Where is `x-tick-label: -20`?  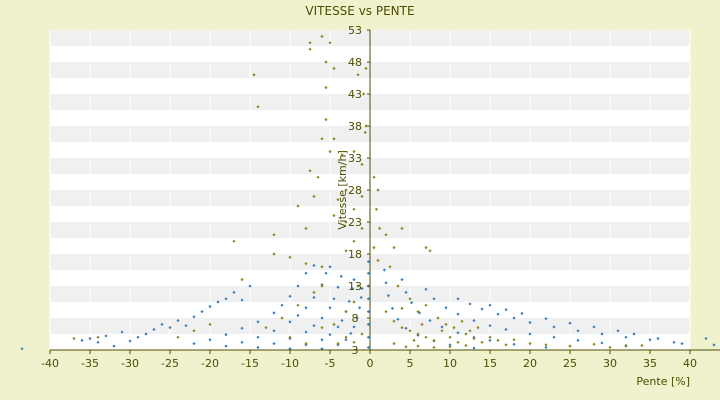 x-tick-label: -20 is located at coordinates (210, 363).